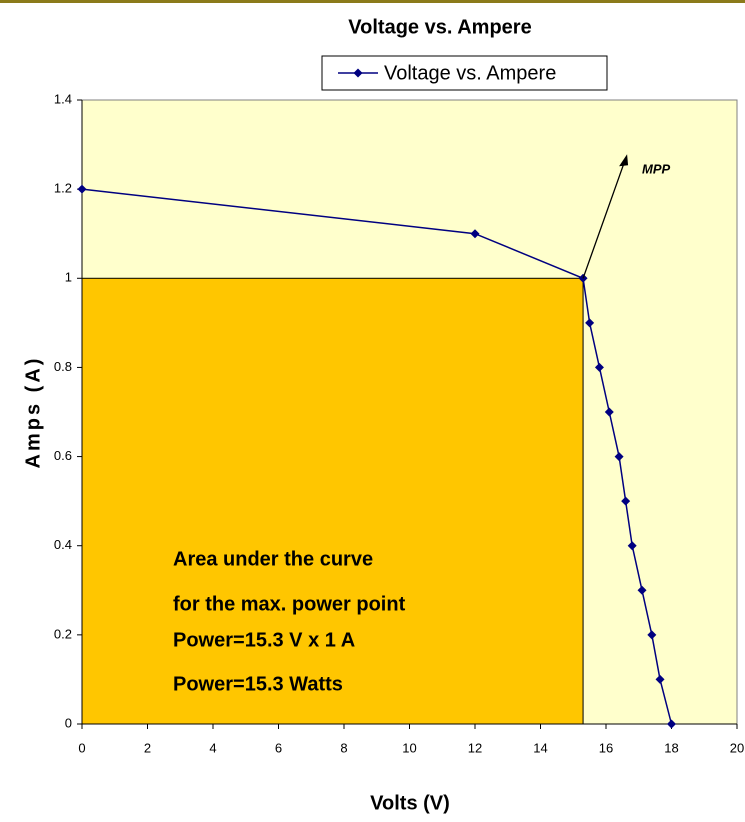 The width and height of the screenshot is (745, 822). Describe the element at coordinates (81, 747) in the screenshot. I see `x-tick-label: 0` at that location.